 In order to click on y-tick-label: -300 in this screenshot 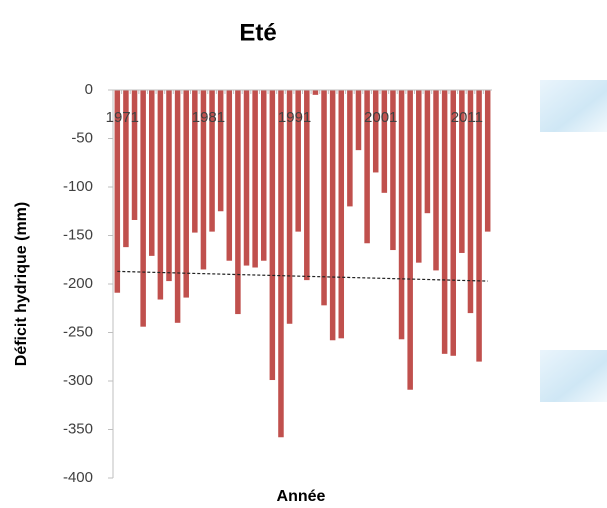, I will do `click(78, 380)`.